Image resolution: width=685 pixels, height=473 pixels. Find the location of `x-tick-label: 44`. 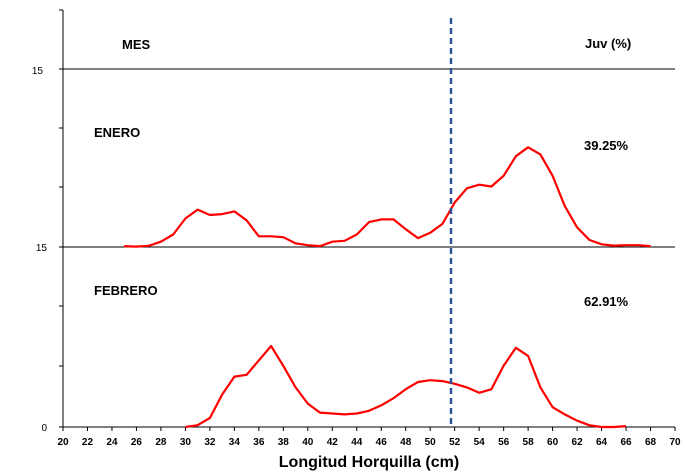

x-tick-label: 44 is located at coordinates (357, 442).